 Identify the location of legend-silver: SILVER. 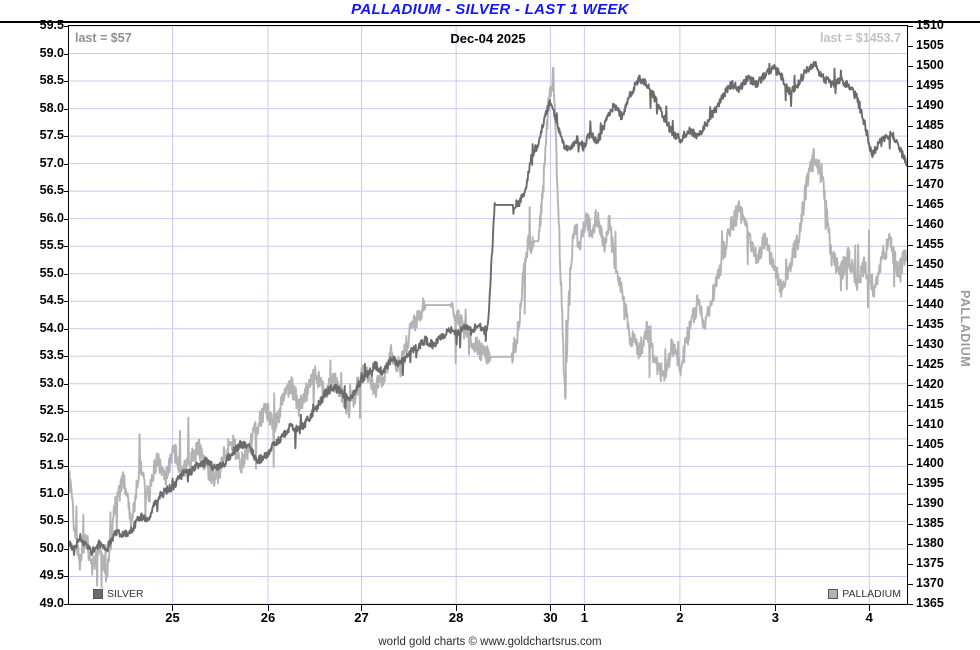
(118, 594).